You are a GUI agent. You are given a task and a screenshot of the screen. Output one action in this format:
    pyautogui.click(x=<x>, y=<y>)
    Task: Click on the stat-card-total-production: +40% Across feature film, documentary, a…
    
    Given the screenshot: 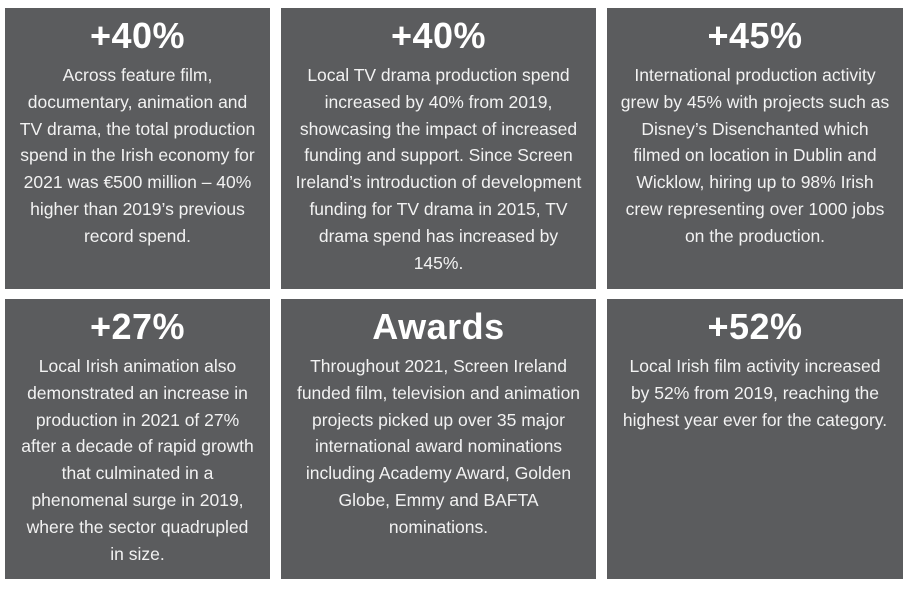 What is the action you would take?
    pyautogui.click(x=137, y=148)
    